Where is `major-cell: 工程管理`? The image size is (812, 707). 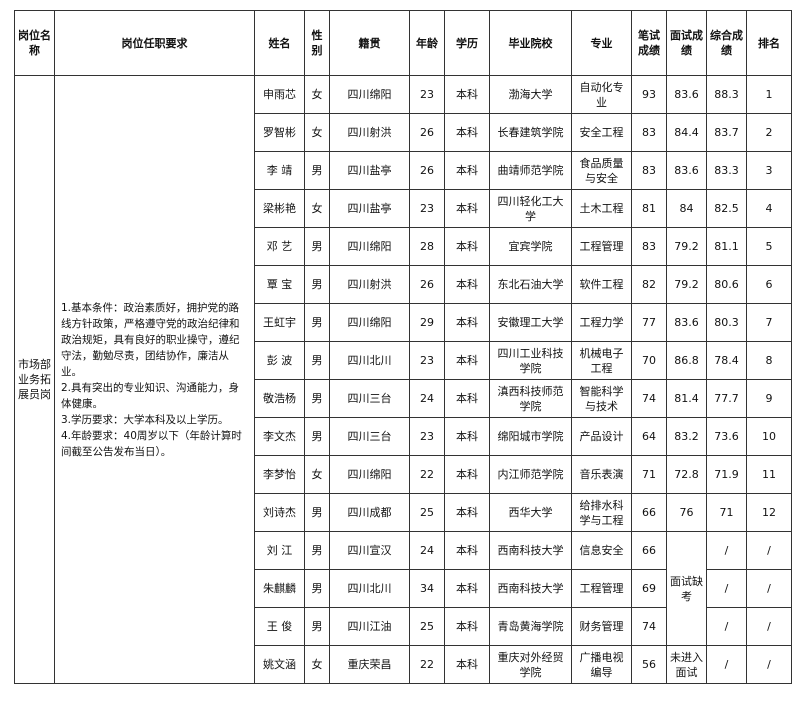 major-cell: 工程管理 is located at coordinates (601, 588).